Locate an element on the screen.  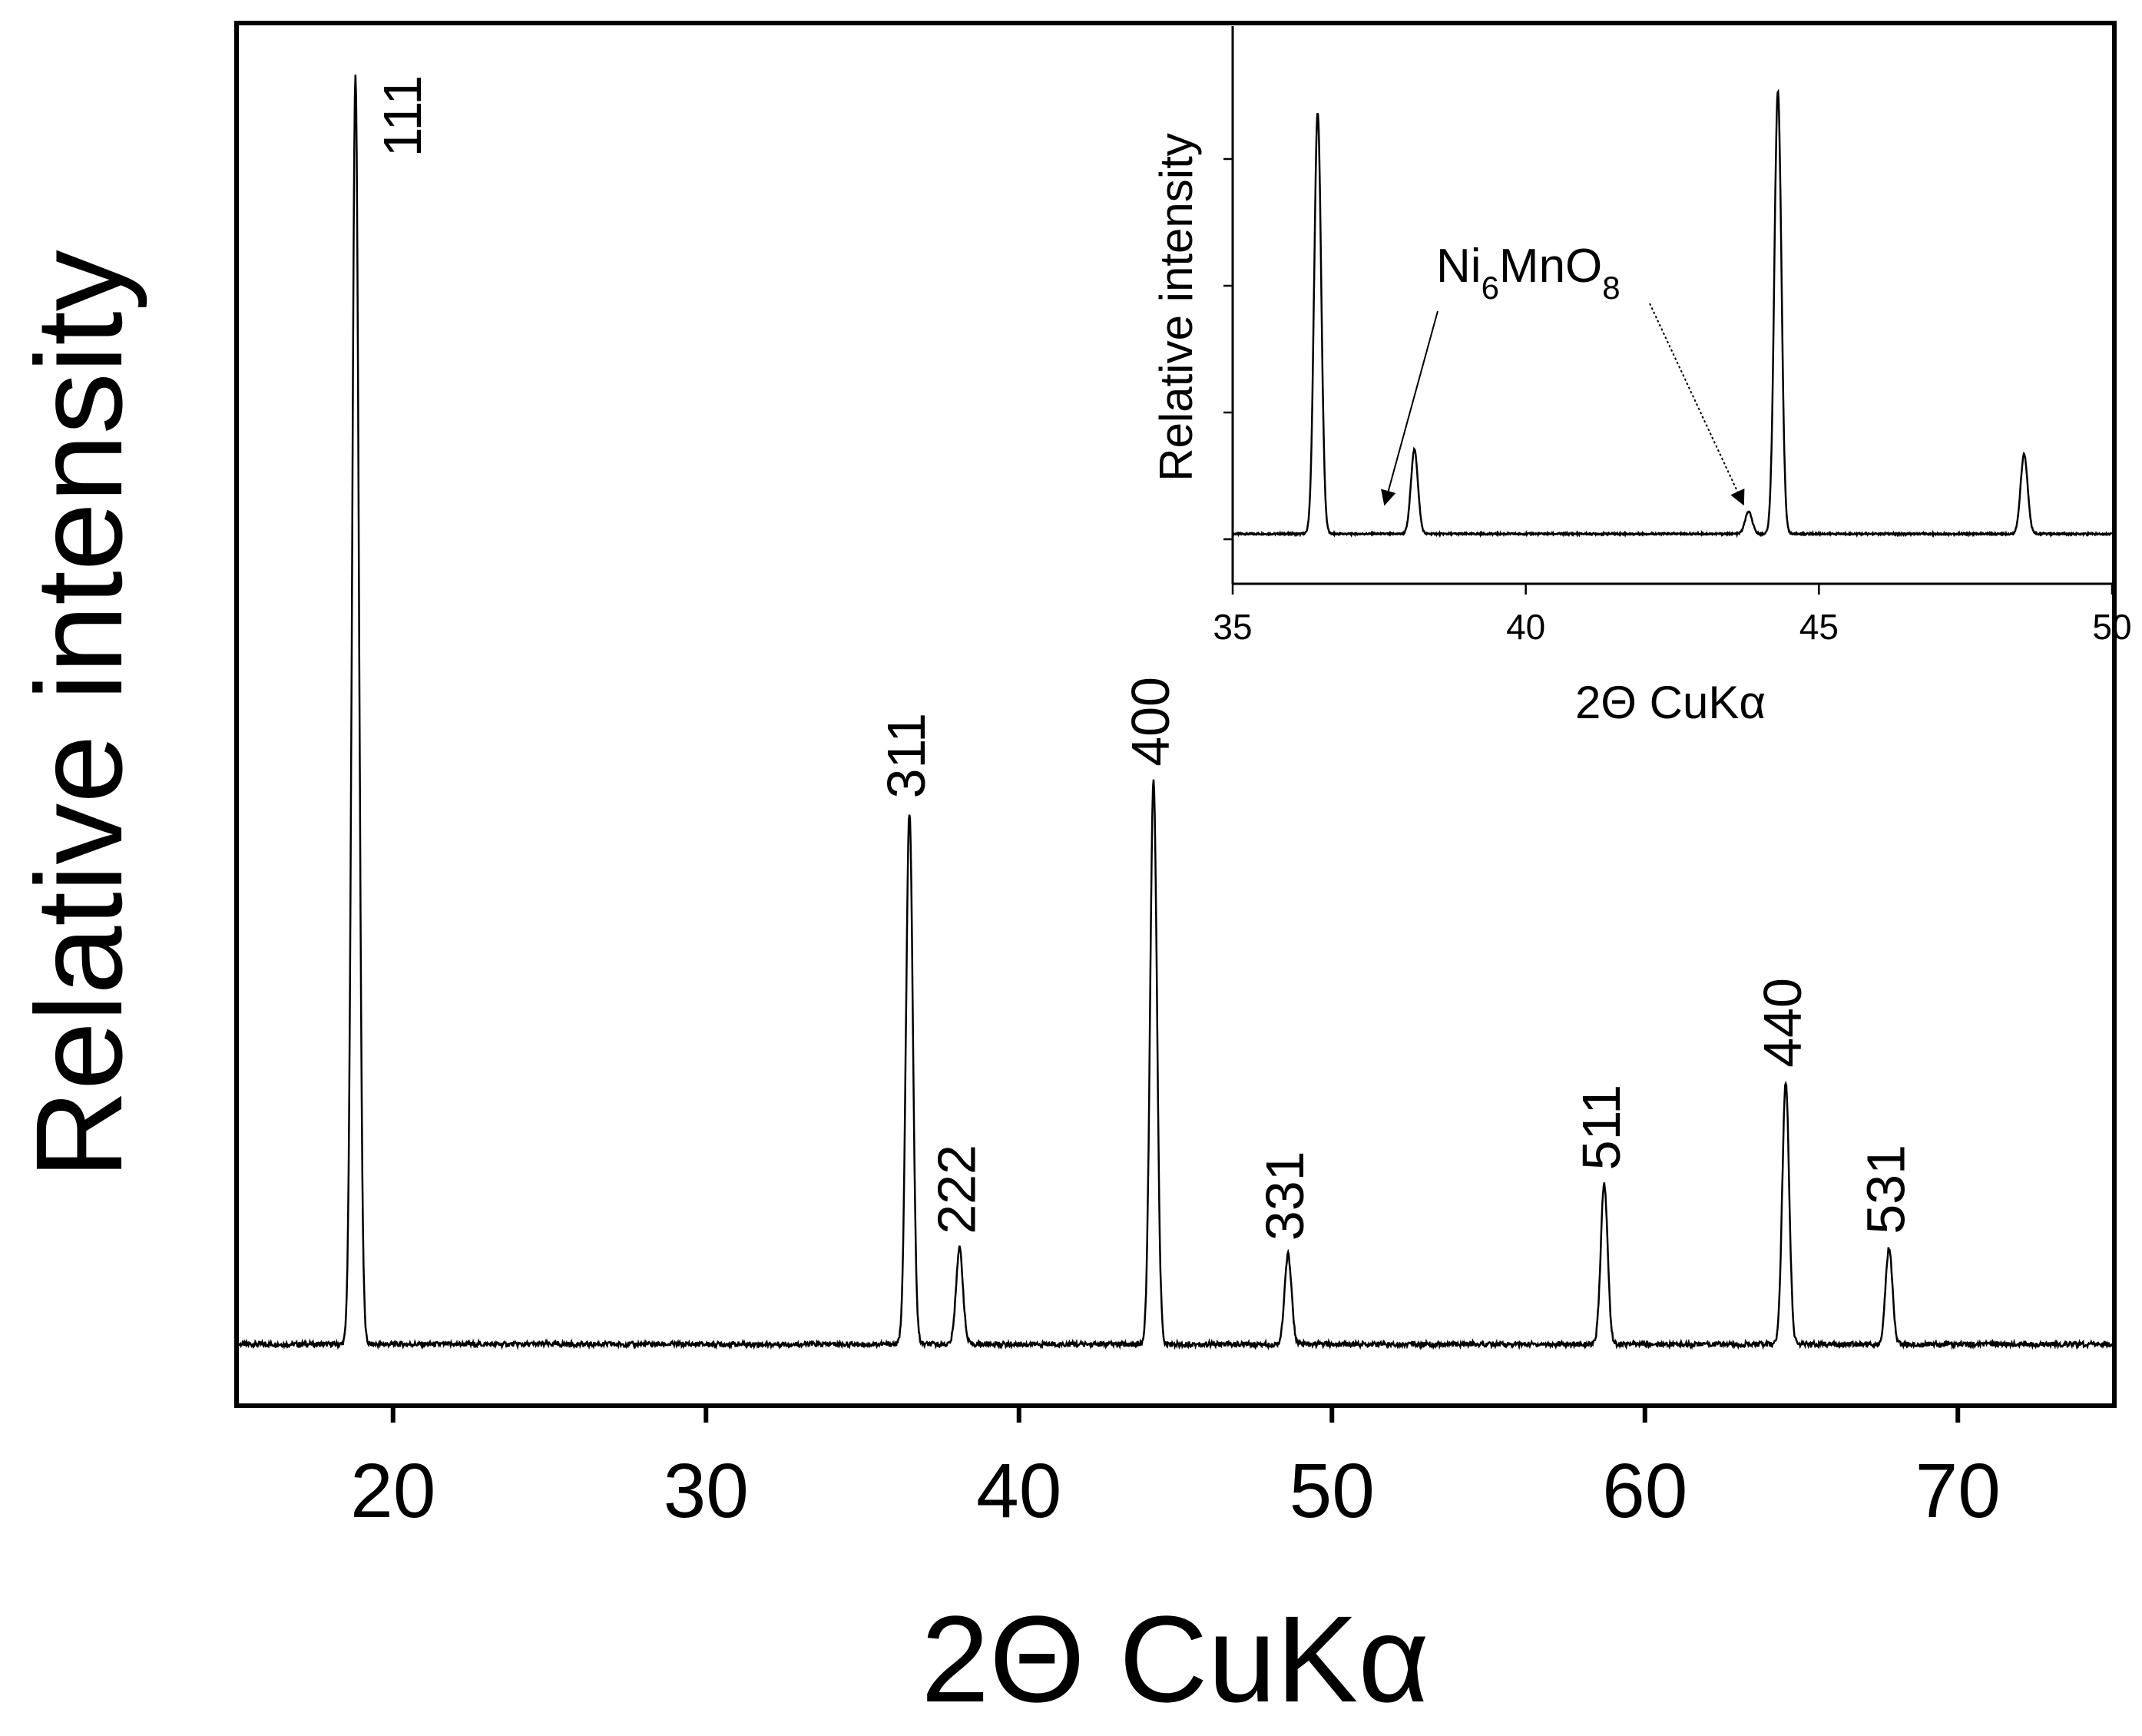
peak-label-111: 111 is located at coordinates (402, 116).